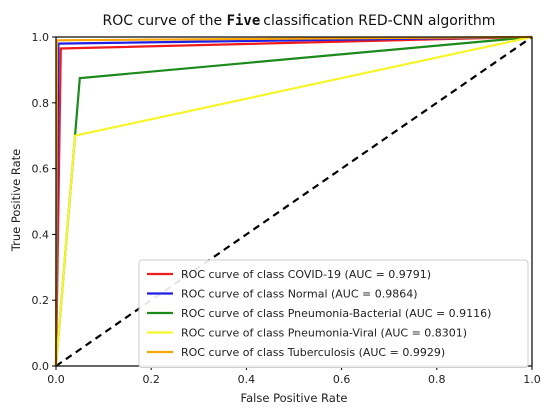 This screenshot has height=412, width=550. What do you see at coordinates (437, 379) in the screenshot?
I see `x-tick-label: 0.8` at bounding box center [437, 379].